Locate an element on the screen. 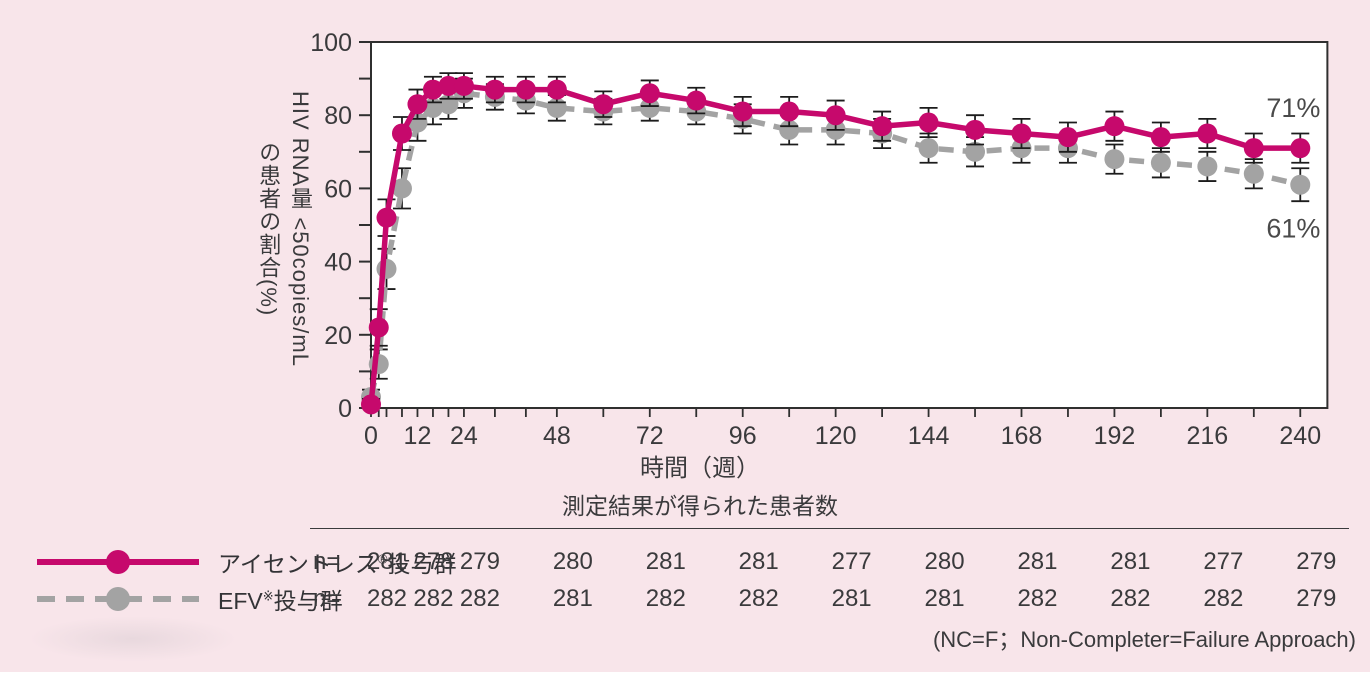  y-axis-title-line2: の患者の割合(%) is located at coordinates (269, 229).